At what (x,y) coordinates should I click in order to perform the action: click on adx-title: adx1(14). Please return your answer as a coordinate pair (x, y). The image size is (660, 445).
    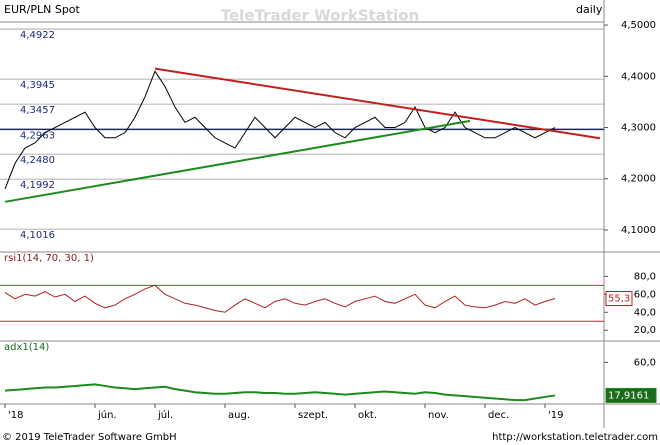
    Looking at the image, I should click on (26, 347).